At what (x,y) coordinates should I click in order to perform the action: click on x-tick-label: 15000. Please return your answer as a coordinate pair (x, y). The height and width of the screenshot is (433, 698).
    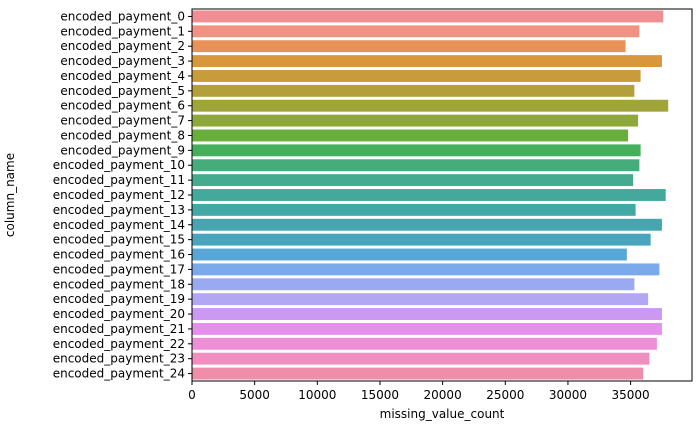
    Looking at the image, I should click on (380, 395).